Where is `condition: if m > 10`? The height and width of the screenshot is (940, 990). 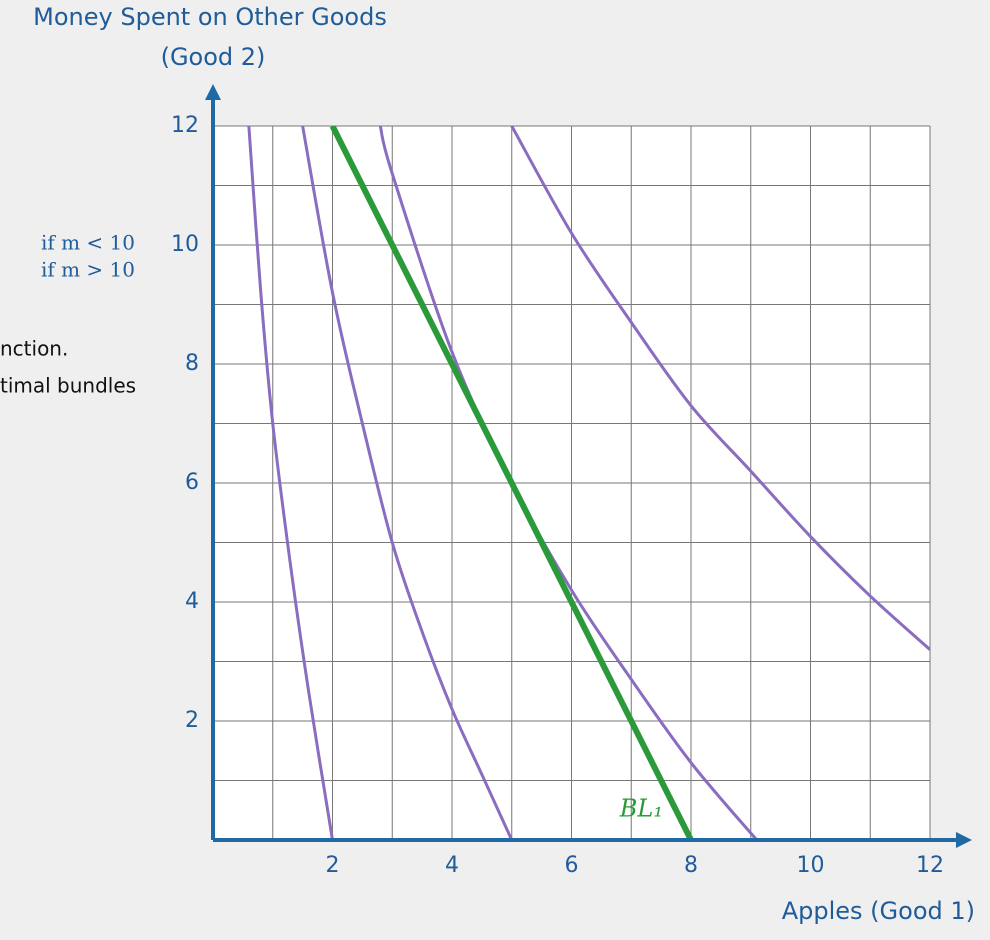
condition: if m > 10 is located at coordinates (88, 270).